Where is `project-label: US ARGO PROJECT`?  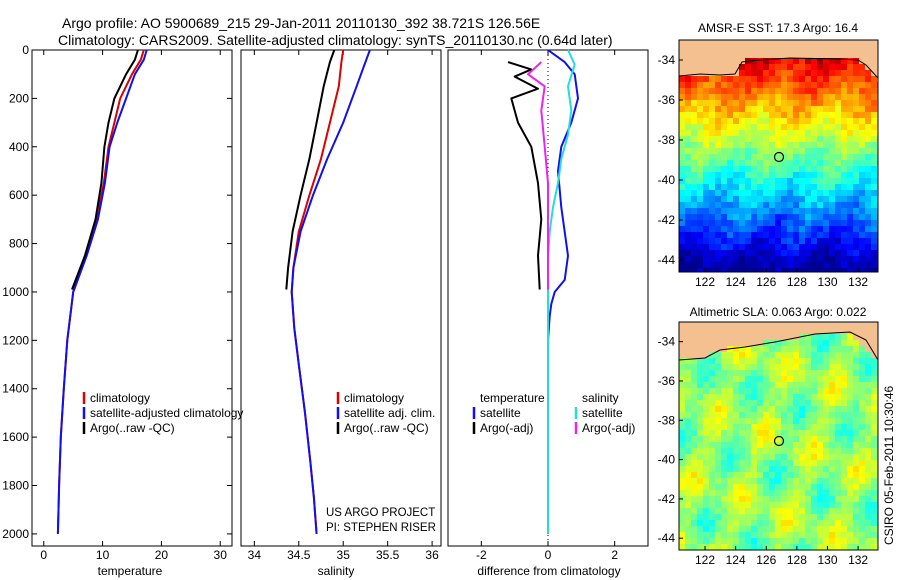
project-label: US ARGO PROJECT is located at coordinates (380, 513).